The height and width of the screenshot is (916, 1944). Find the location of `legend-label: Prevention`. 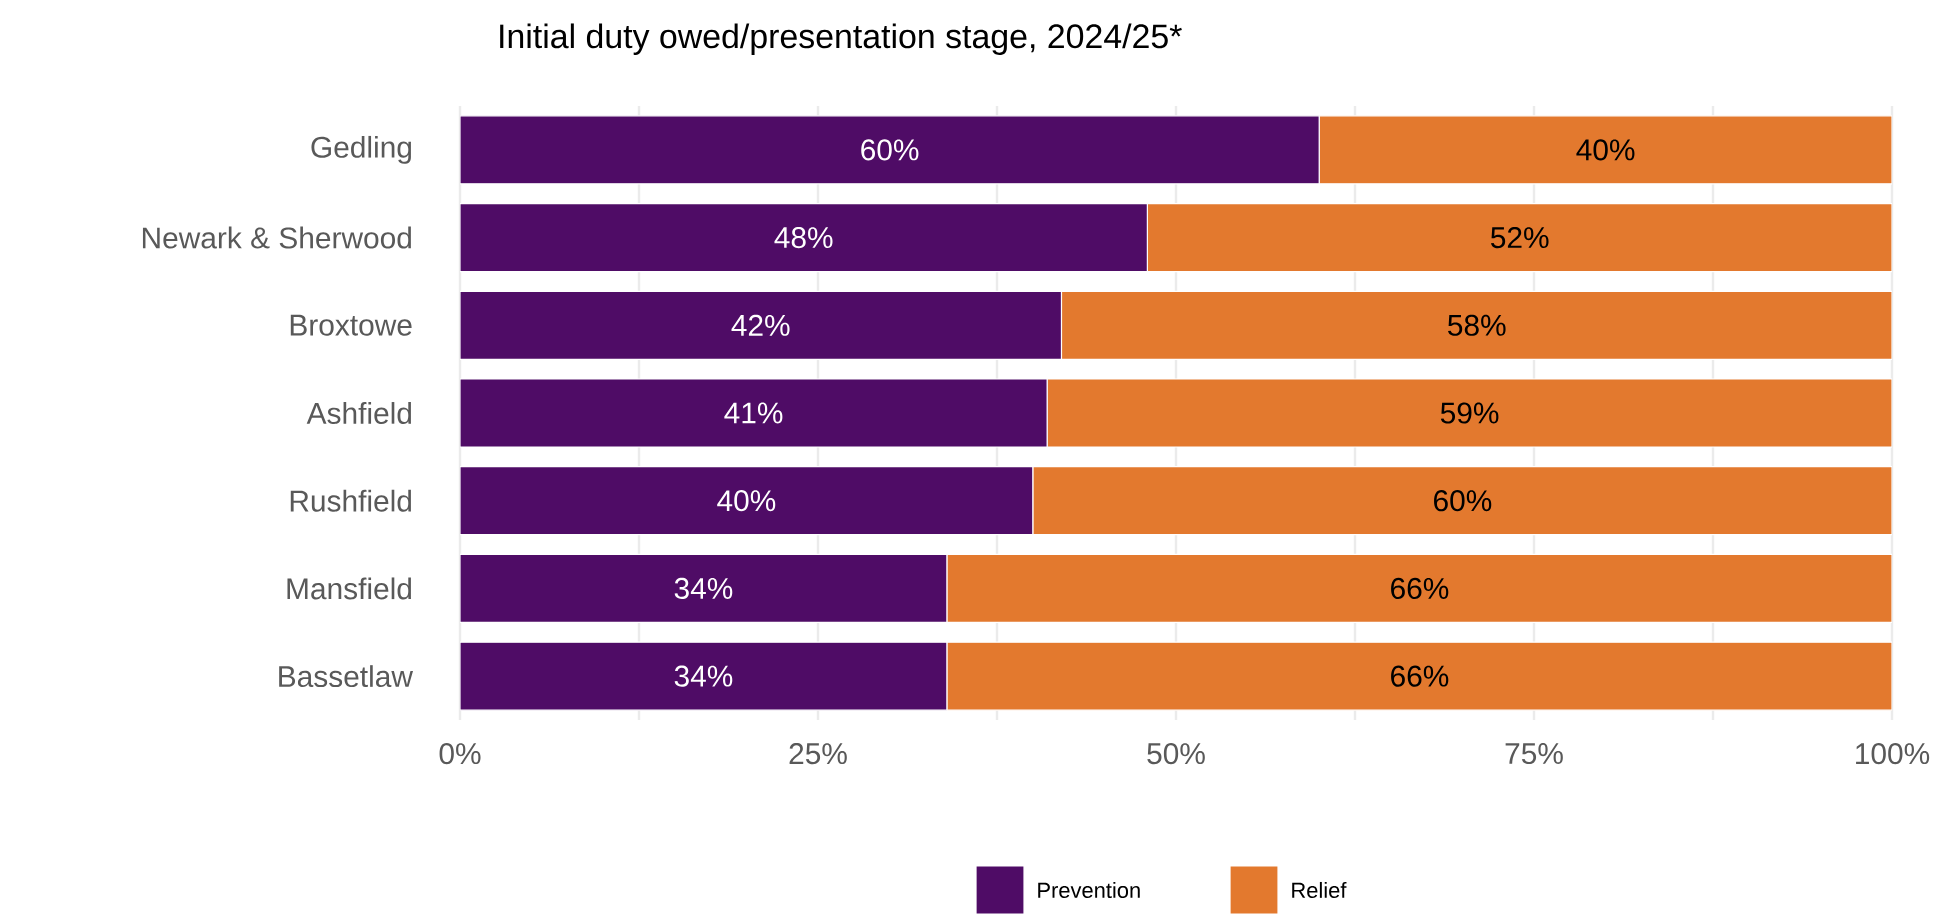

legend-label: Prevention is located at coordinates (1089, 890).